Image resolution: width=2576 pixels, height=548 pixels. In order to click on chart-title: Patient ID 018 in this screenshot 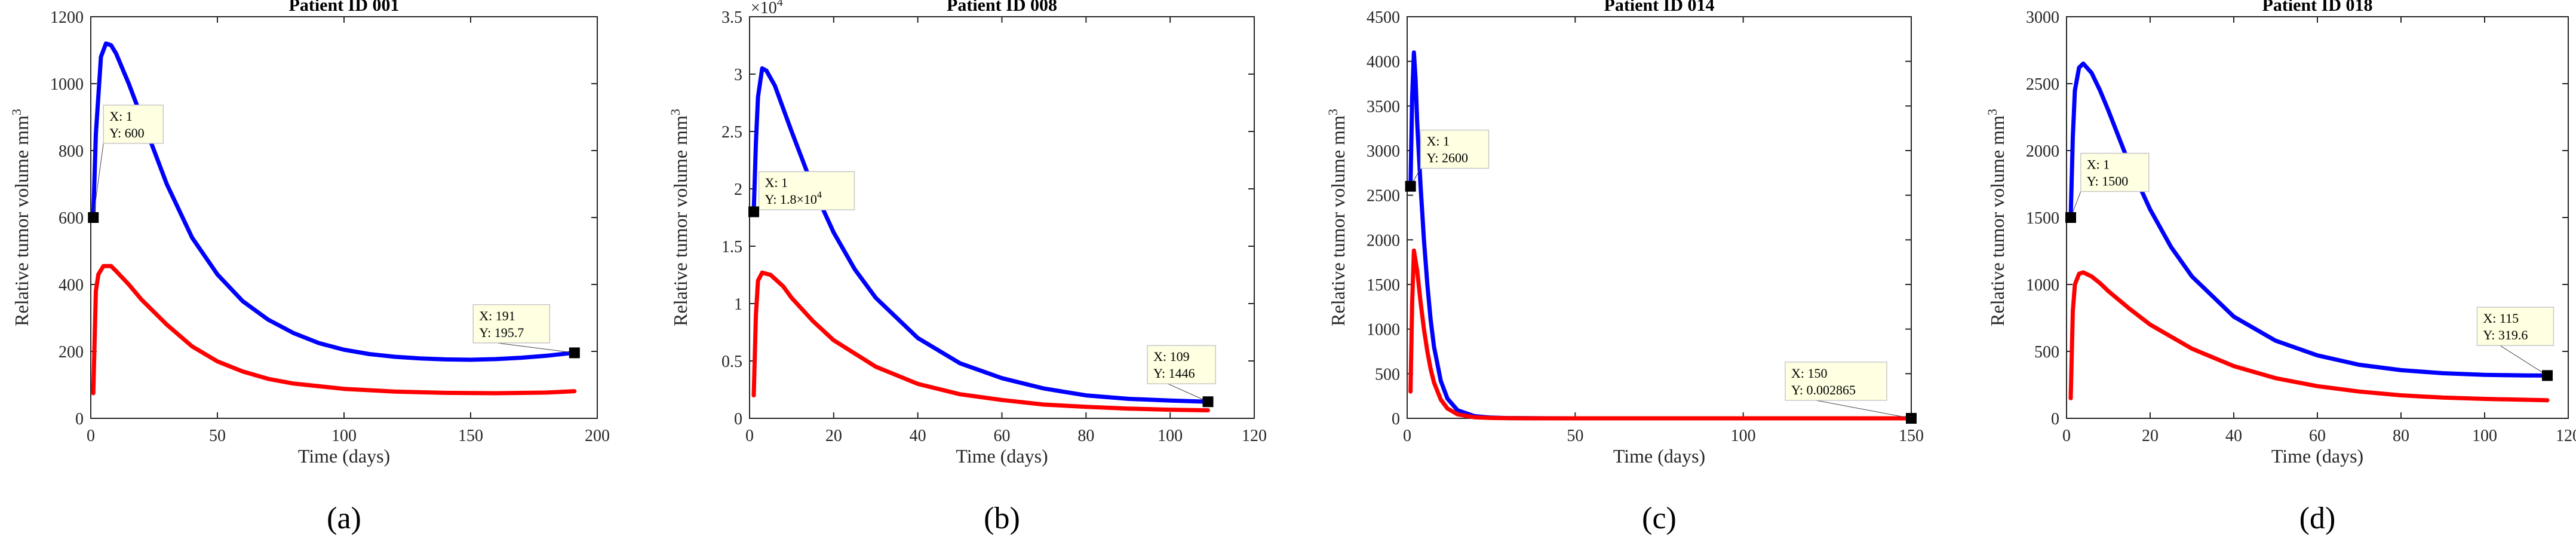, I will do `click(2317, 7)`.